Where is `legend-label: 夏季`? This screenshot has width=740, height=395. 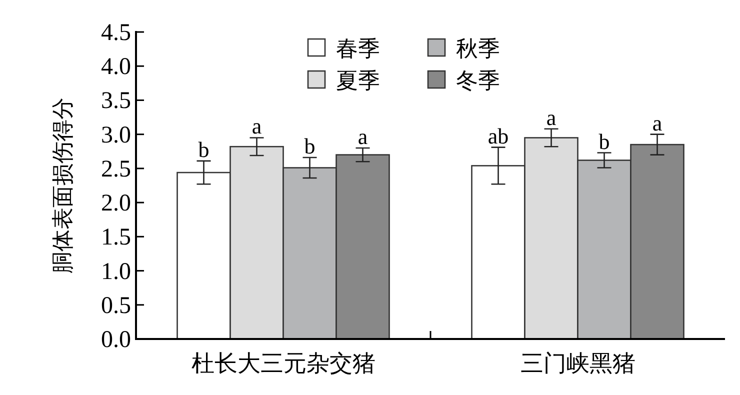
legend-label: 夏季 is located at coordinates (358, 80).